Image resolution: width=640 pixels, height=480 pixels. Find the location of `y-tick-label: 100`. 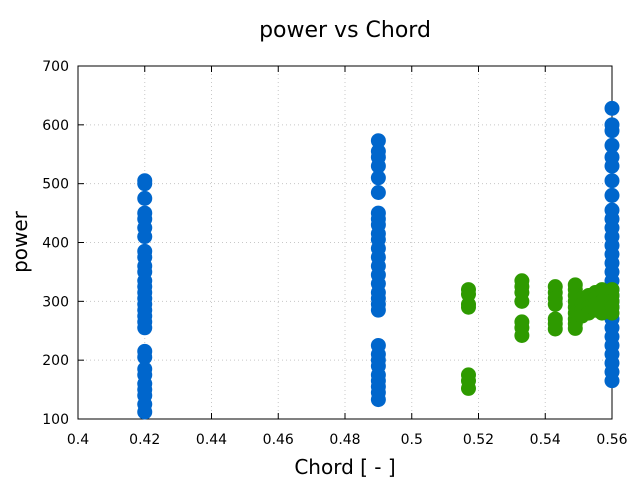

y-tick-label: 100 is located at coordinates (55, 420).